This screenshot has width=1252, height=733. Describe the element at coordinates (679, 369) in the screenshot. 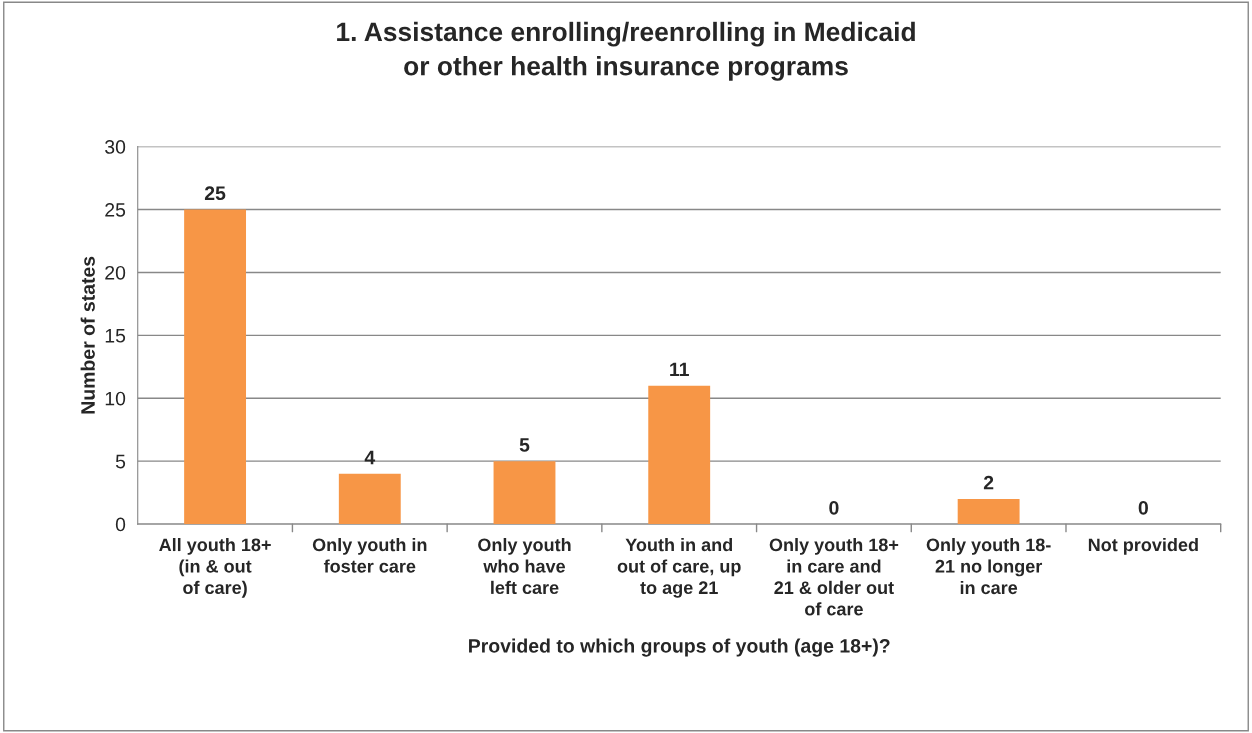

I see `data-label: 11` at that location.